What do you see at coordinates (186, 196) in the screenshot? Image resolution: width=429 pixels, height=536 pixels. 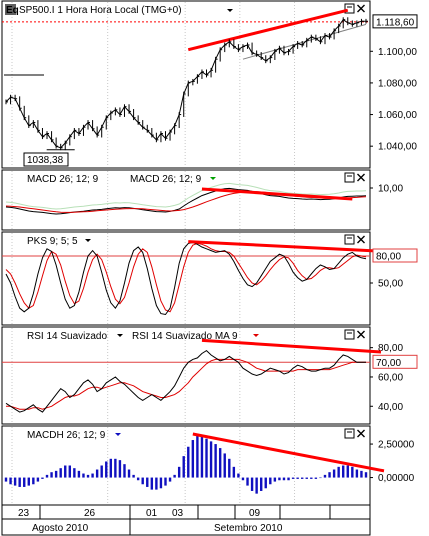 I see `macd-faded-line` at bounding box center [186, 196].